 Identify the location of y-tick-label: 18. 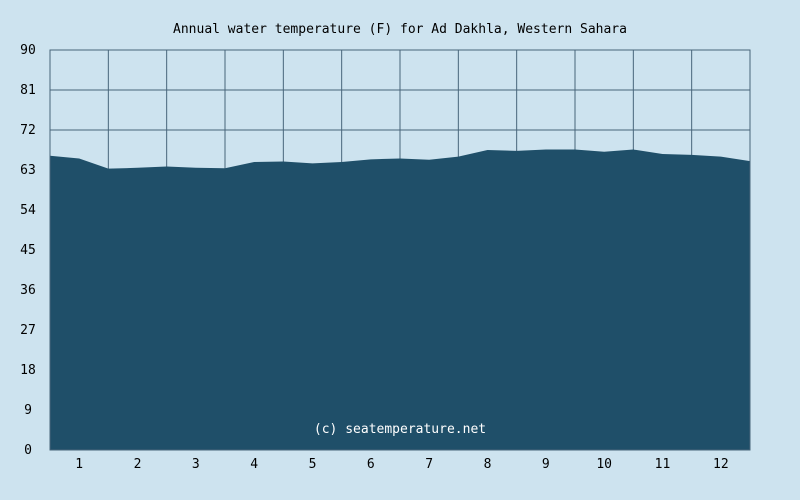
(28, 370).